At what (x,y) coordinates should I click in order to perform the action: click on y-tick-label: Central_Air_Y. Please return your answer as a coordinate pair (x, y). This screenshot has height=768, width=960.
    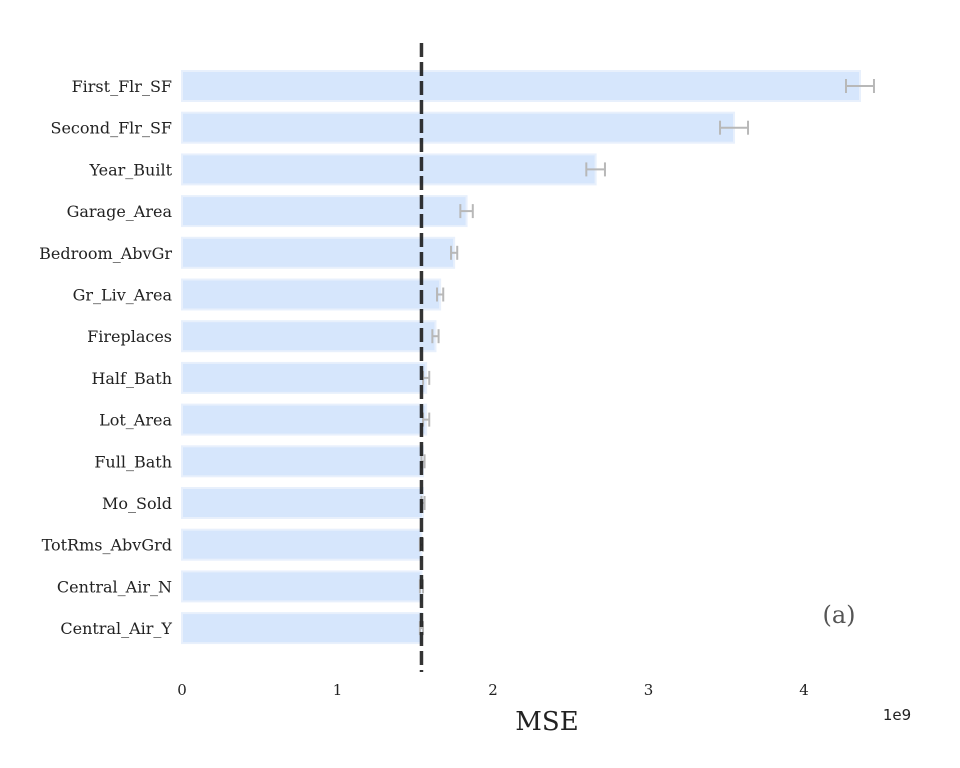
    Looking at the image, I should click on (116, 628).